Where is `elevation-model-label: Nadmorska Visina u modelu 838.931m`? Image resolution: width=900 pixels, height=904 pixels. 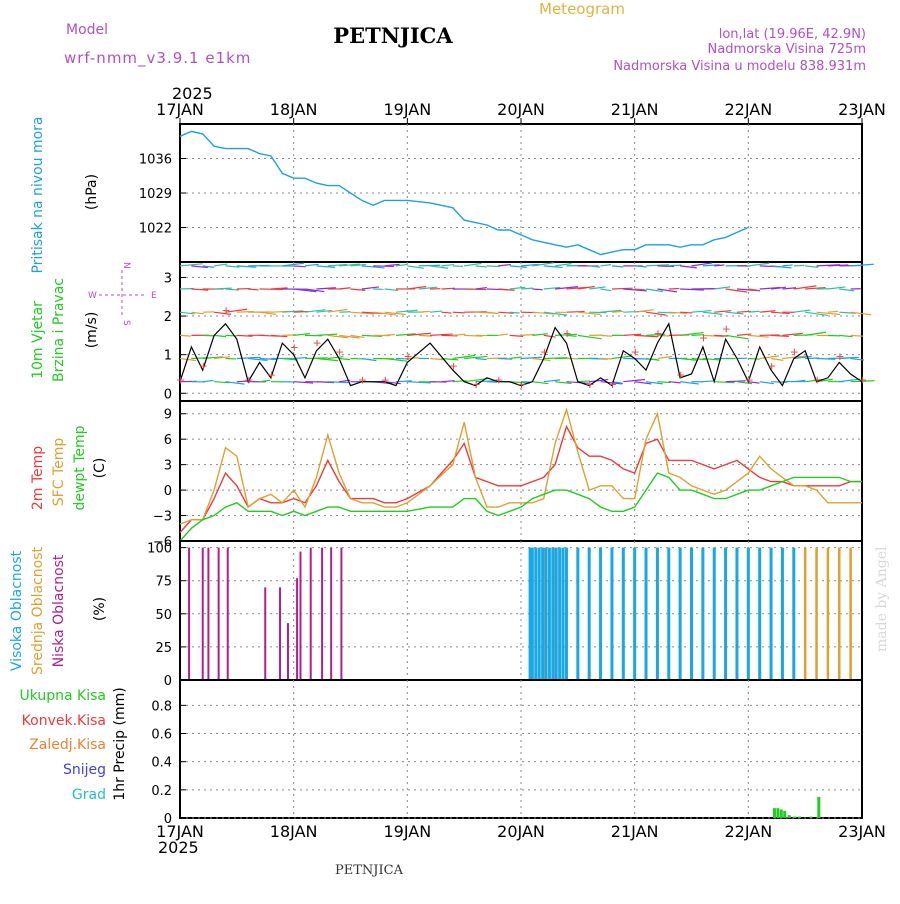
elevation-model-label: Nadmorska Visina u modelu 838.931m is located at coordinates (739, 66).